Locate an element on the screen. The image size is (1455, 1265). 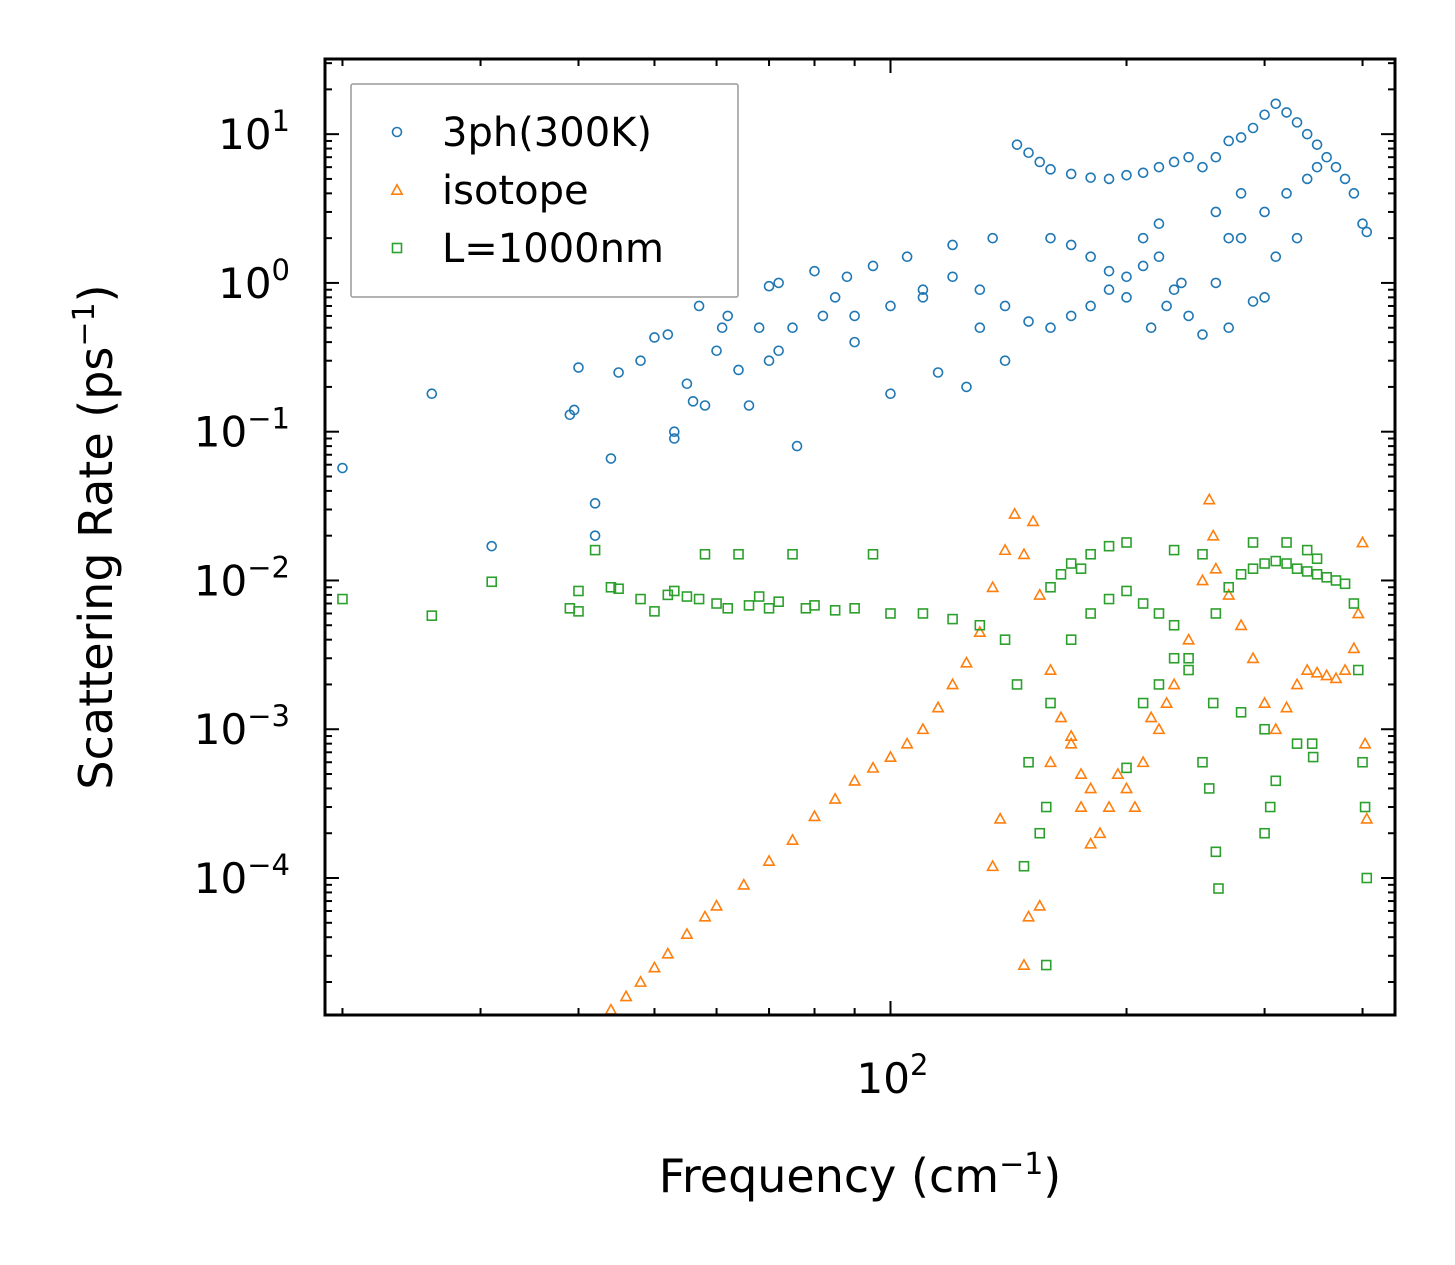
y-tick-label: 10⁻³ is located at coordinates (242, 726).